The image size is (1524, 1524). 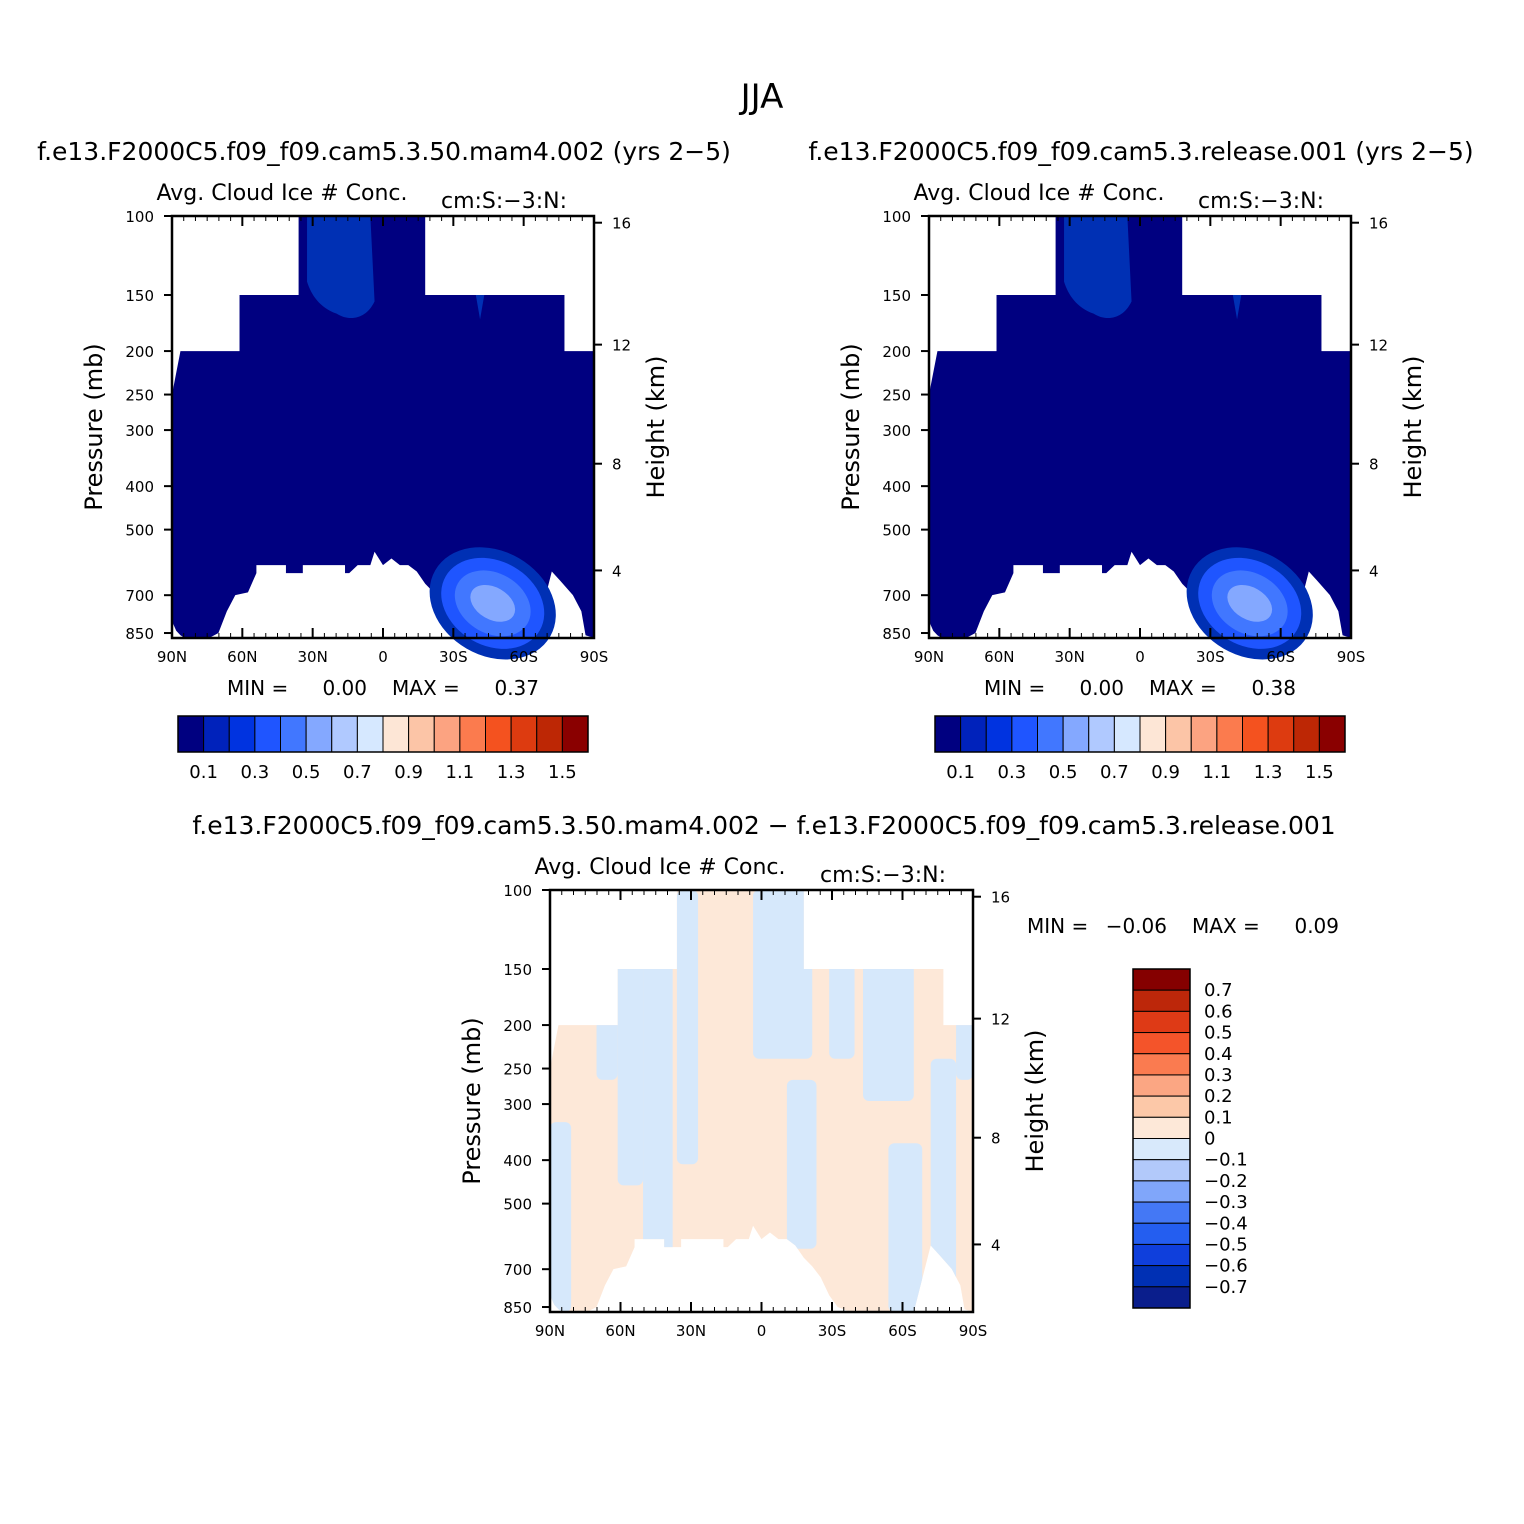 What do you see at coordinates (408, 772) in the screenshot?
I see `colorbar-label: 0.9` at bounding box center [408, 772].